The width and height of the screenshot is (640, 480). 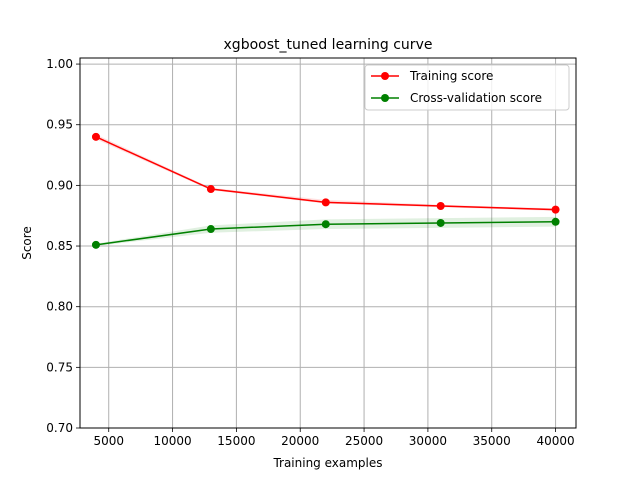 What do you see at coordinates (59, 64) in the screenshot?
I see `y-tick-label: 1.00` at bounding box center [59, 64].